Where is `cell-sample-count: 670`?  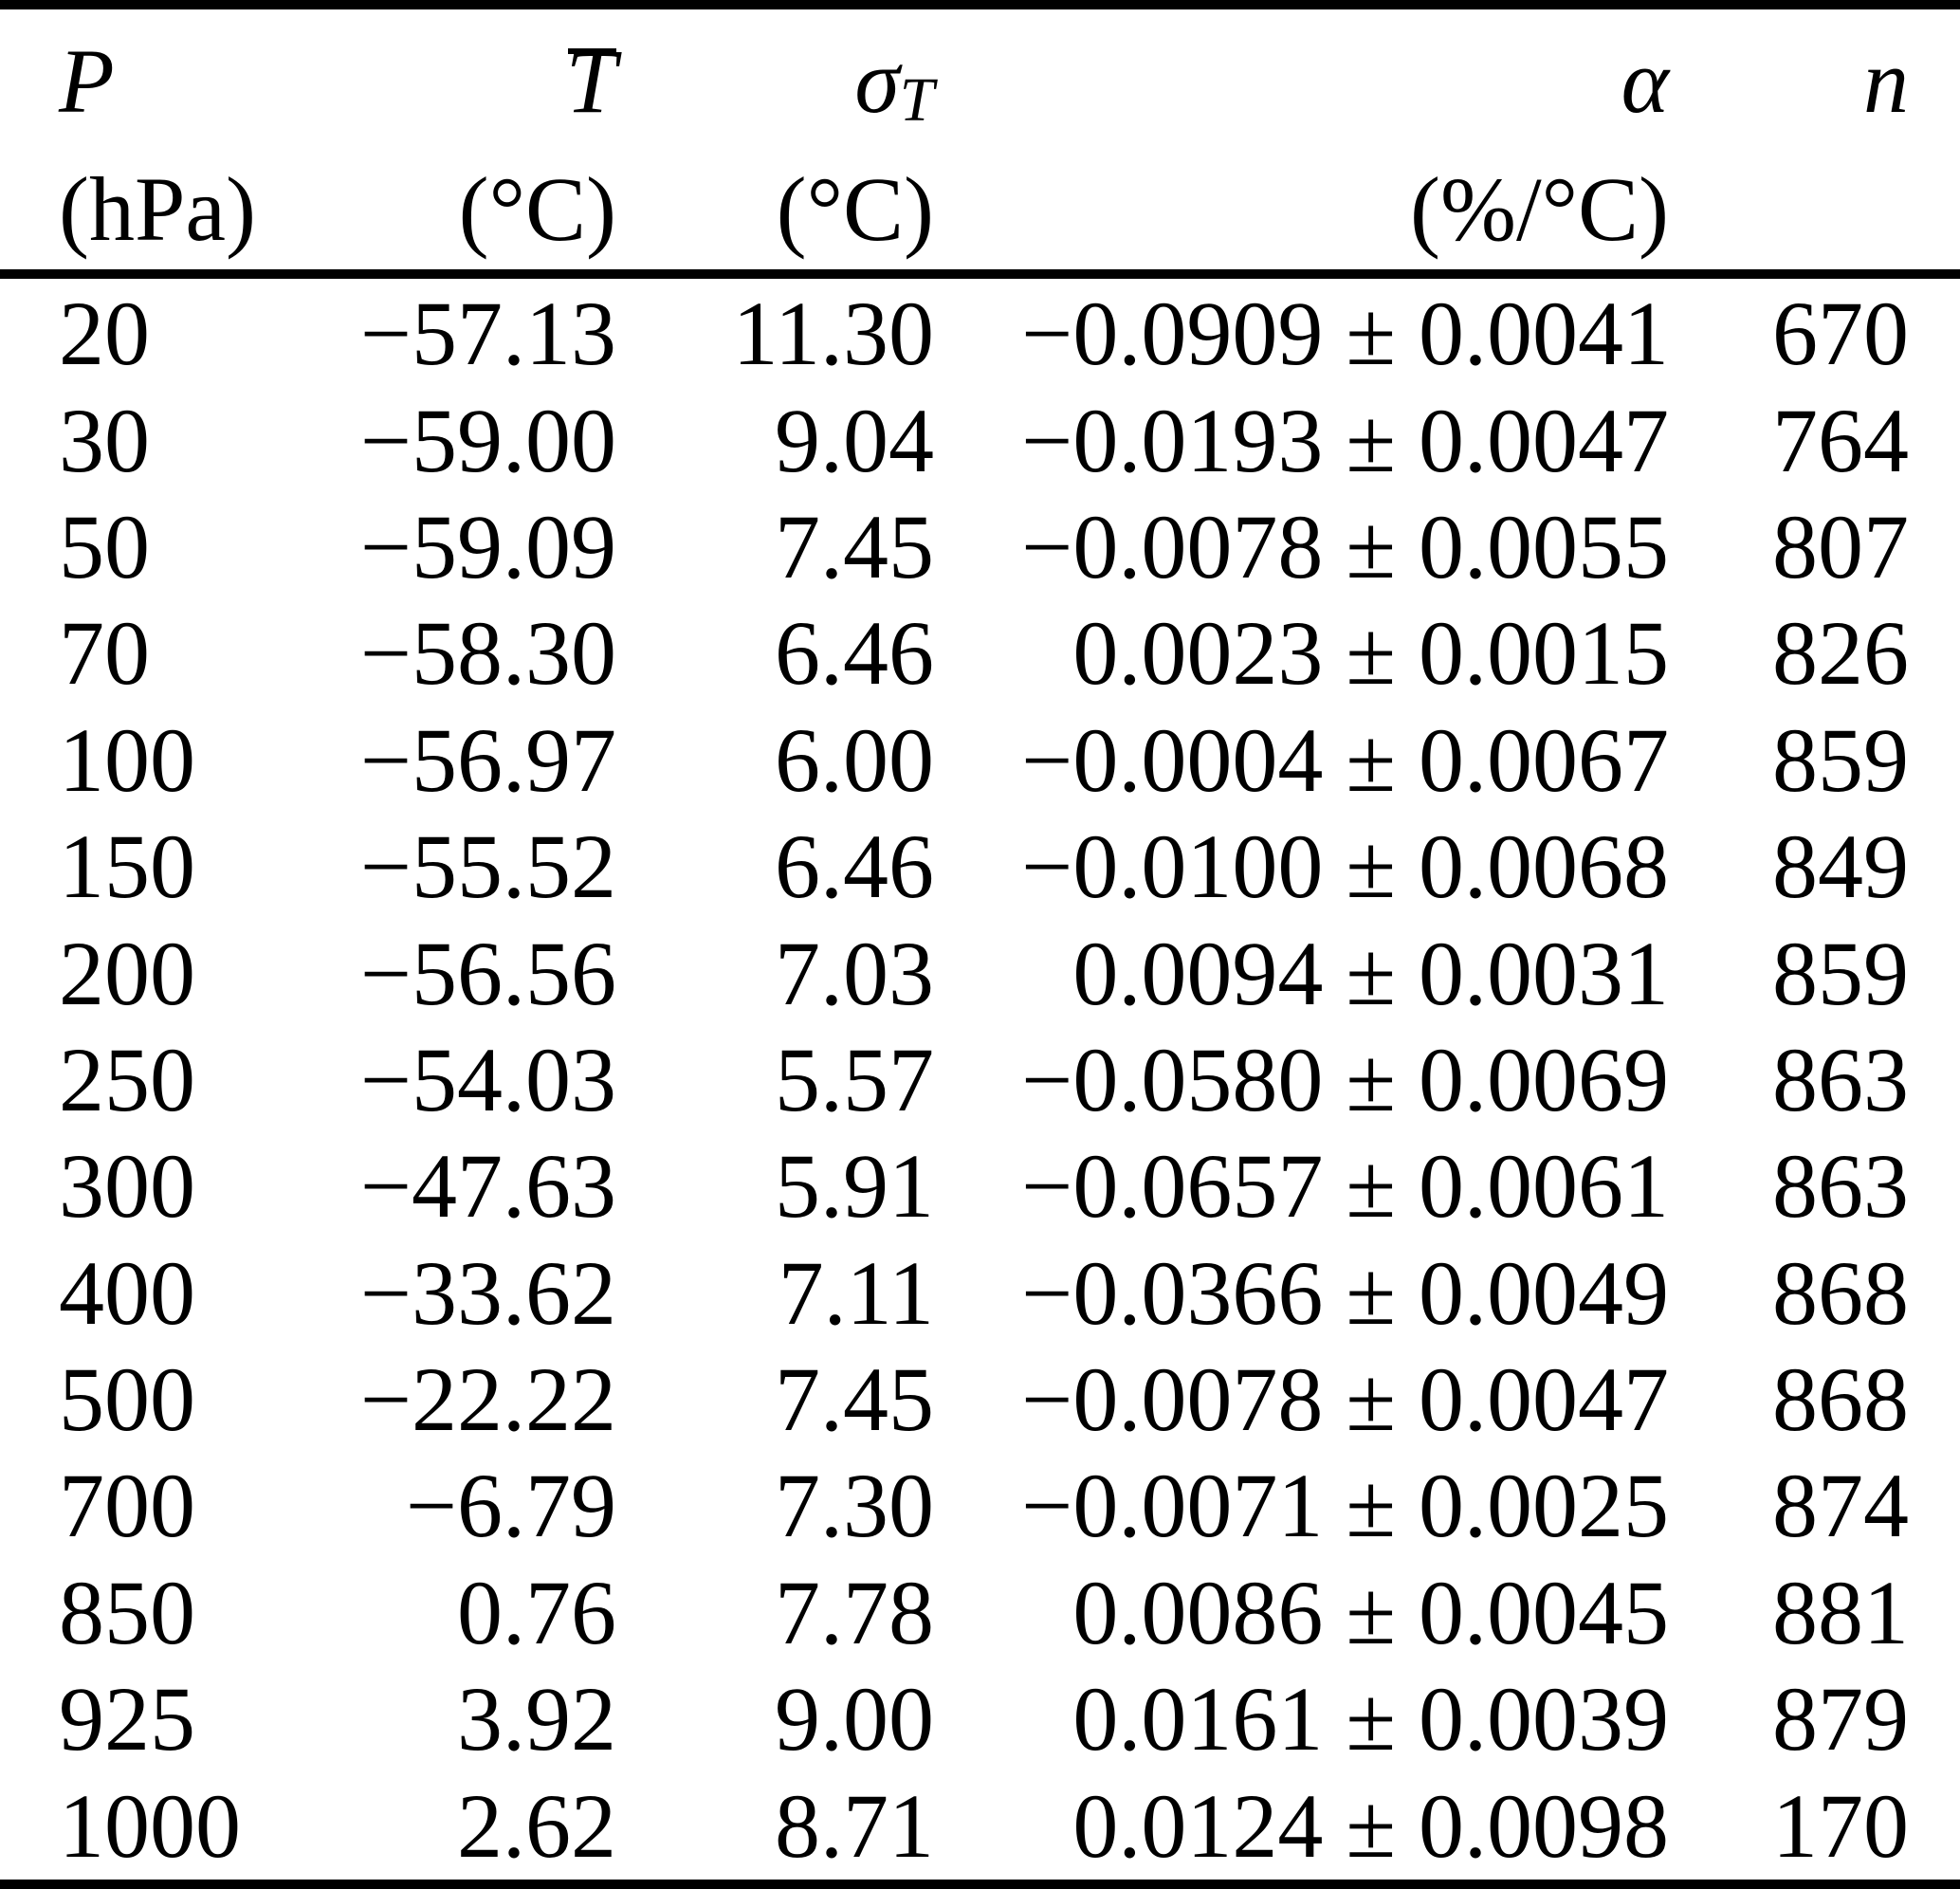
cell-sample-count: 670 is located at coordinates (1840, 334).